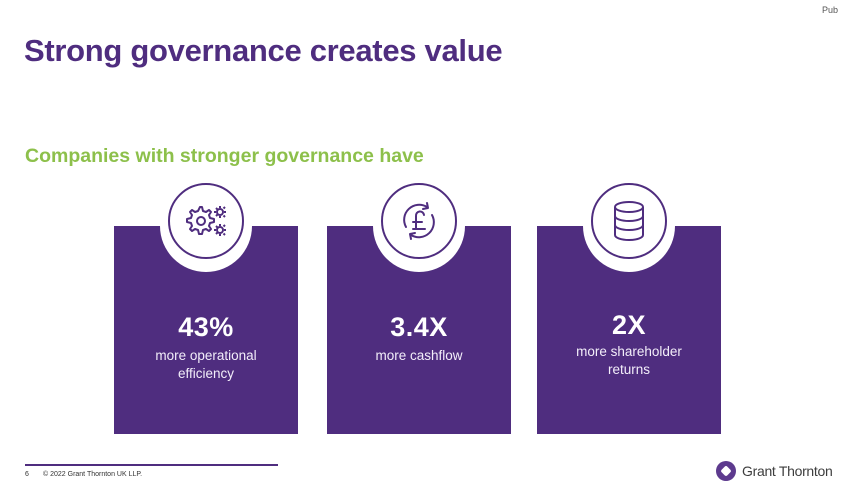  What do you see at coordinates (787, 471) in the screenshot?
I see `logo-text: Grant Thornton` at bounding box center [787, 471].